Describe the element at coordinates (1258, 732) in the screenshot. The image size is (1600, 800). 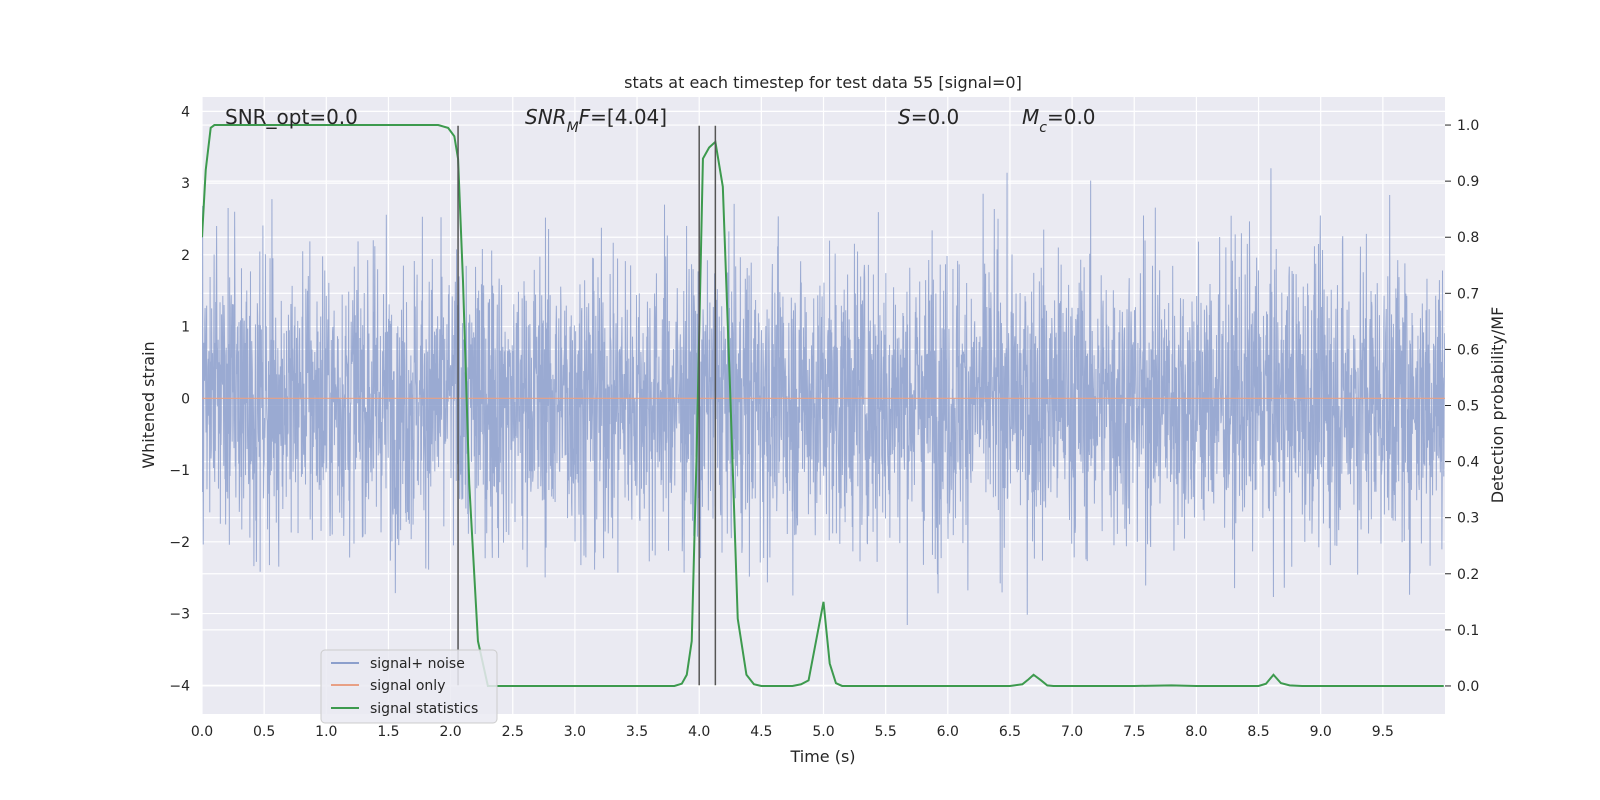
I see `x-tick-label: 8.5` at that location.